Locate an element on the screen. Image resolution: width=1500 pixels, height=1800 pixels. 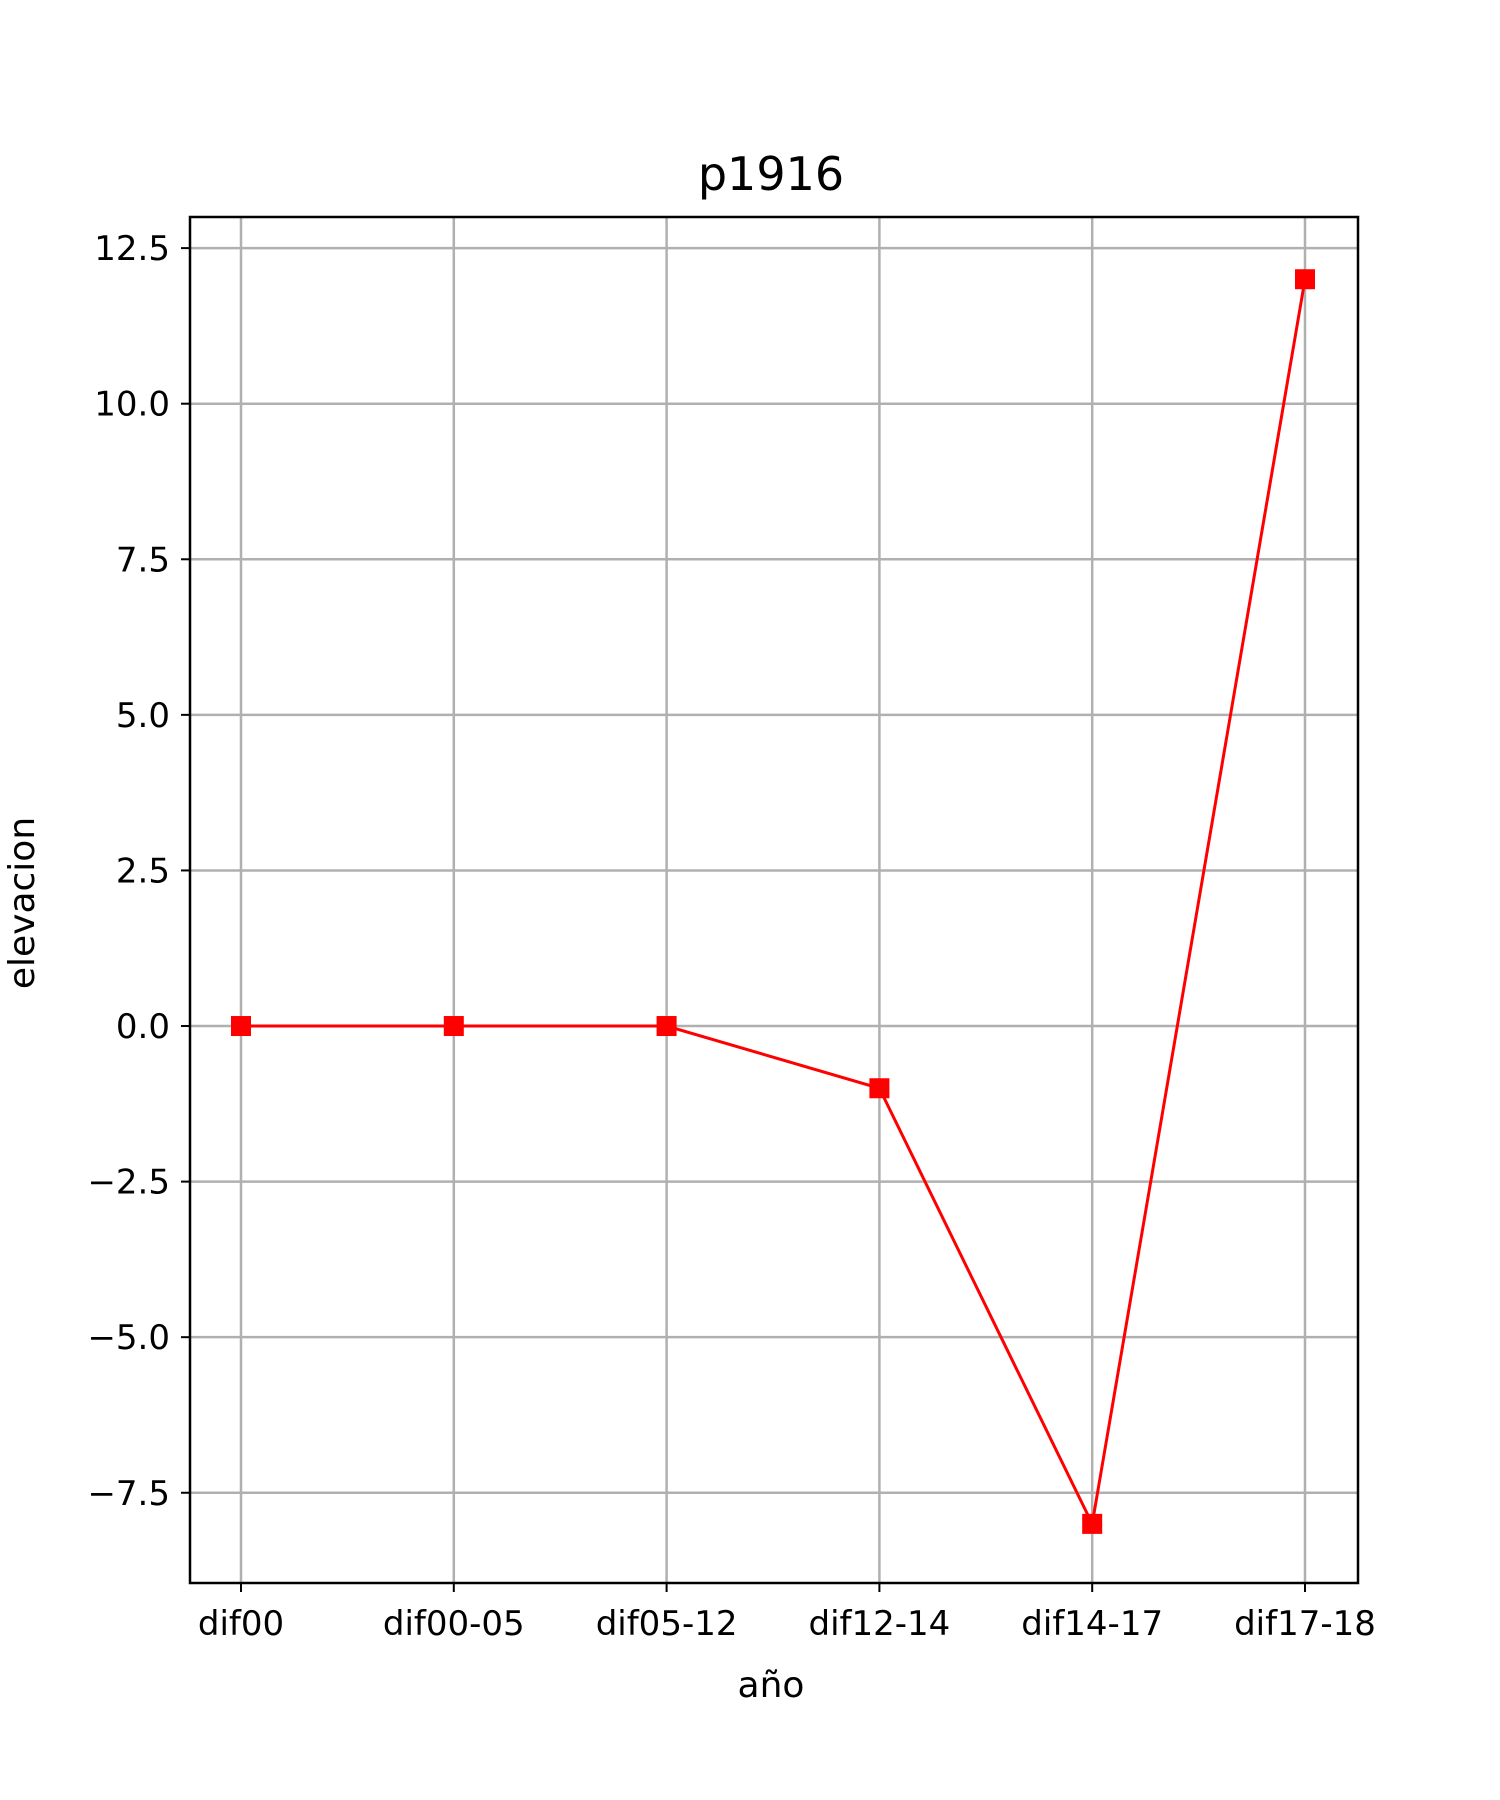
x-axis-label: año is located at coordinates (771, 1685).